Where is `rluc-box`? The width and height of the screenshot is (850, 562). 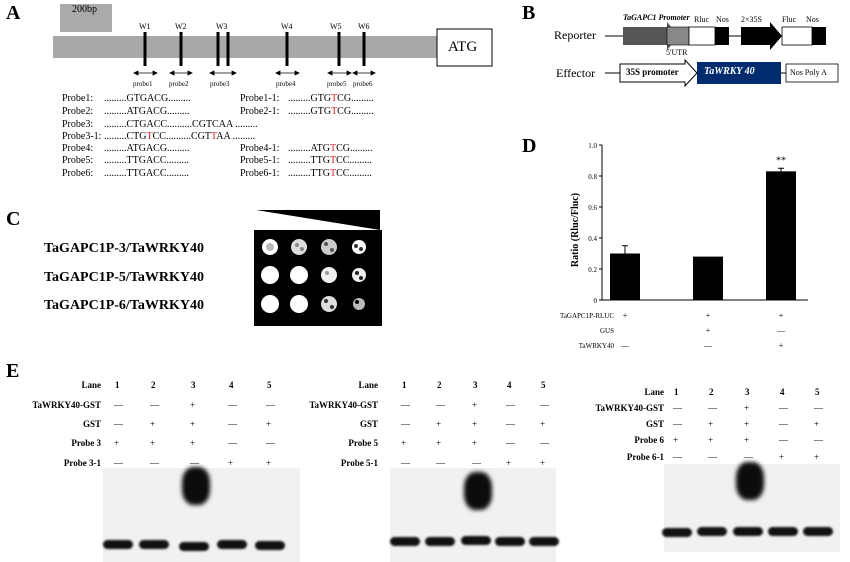 rluc-box is located at coordinates (702, 36).